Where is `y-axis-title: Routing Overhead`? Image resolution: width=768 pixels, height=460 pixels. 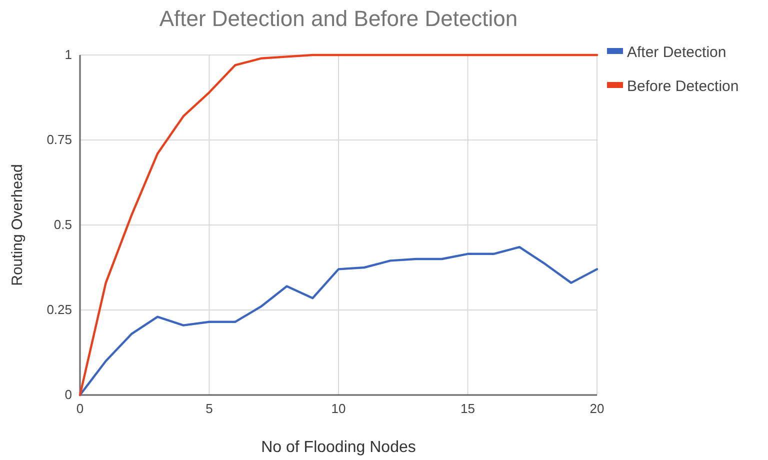 y-axis-title: Routing Overhead is located at coordinates (17, 225).